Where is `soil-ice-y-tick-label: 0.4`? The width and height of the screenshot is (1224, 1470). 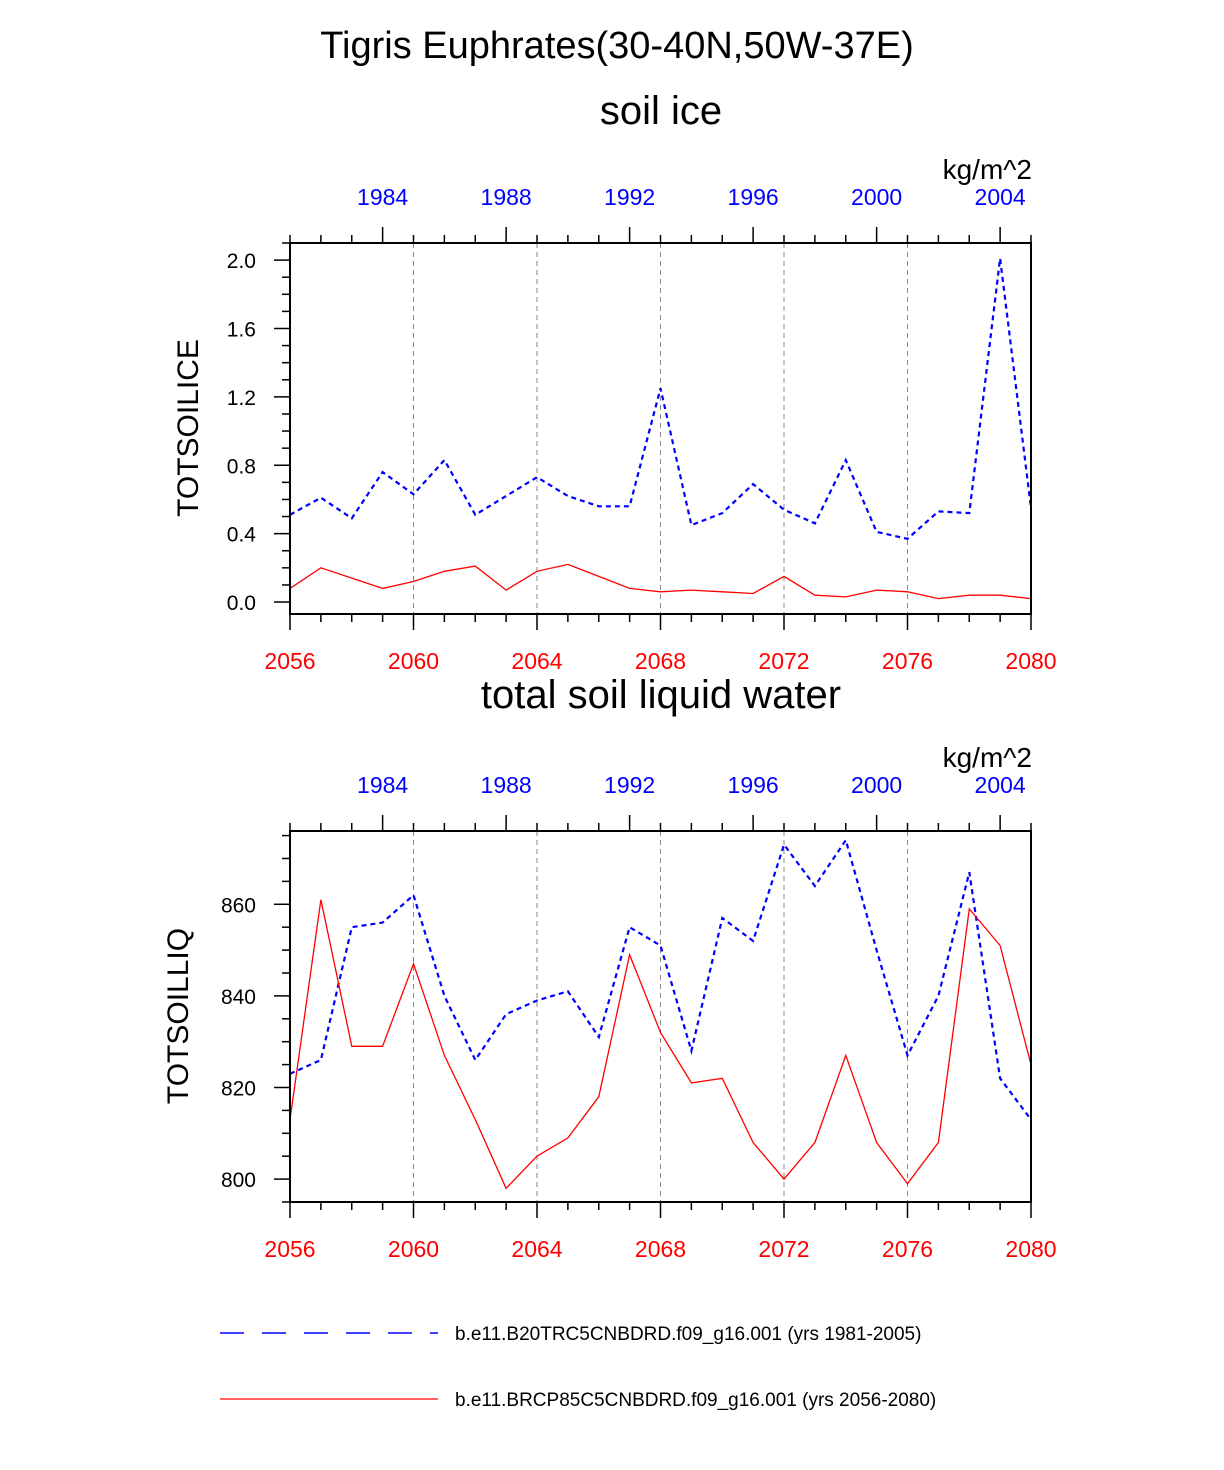 soil-ice-y-tick-label: 0.4 is located at coordinates (242, 535).